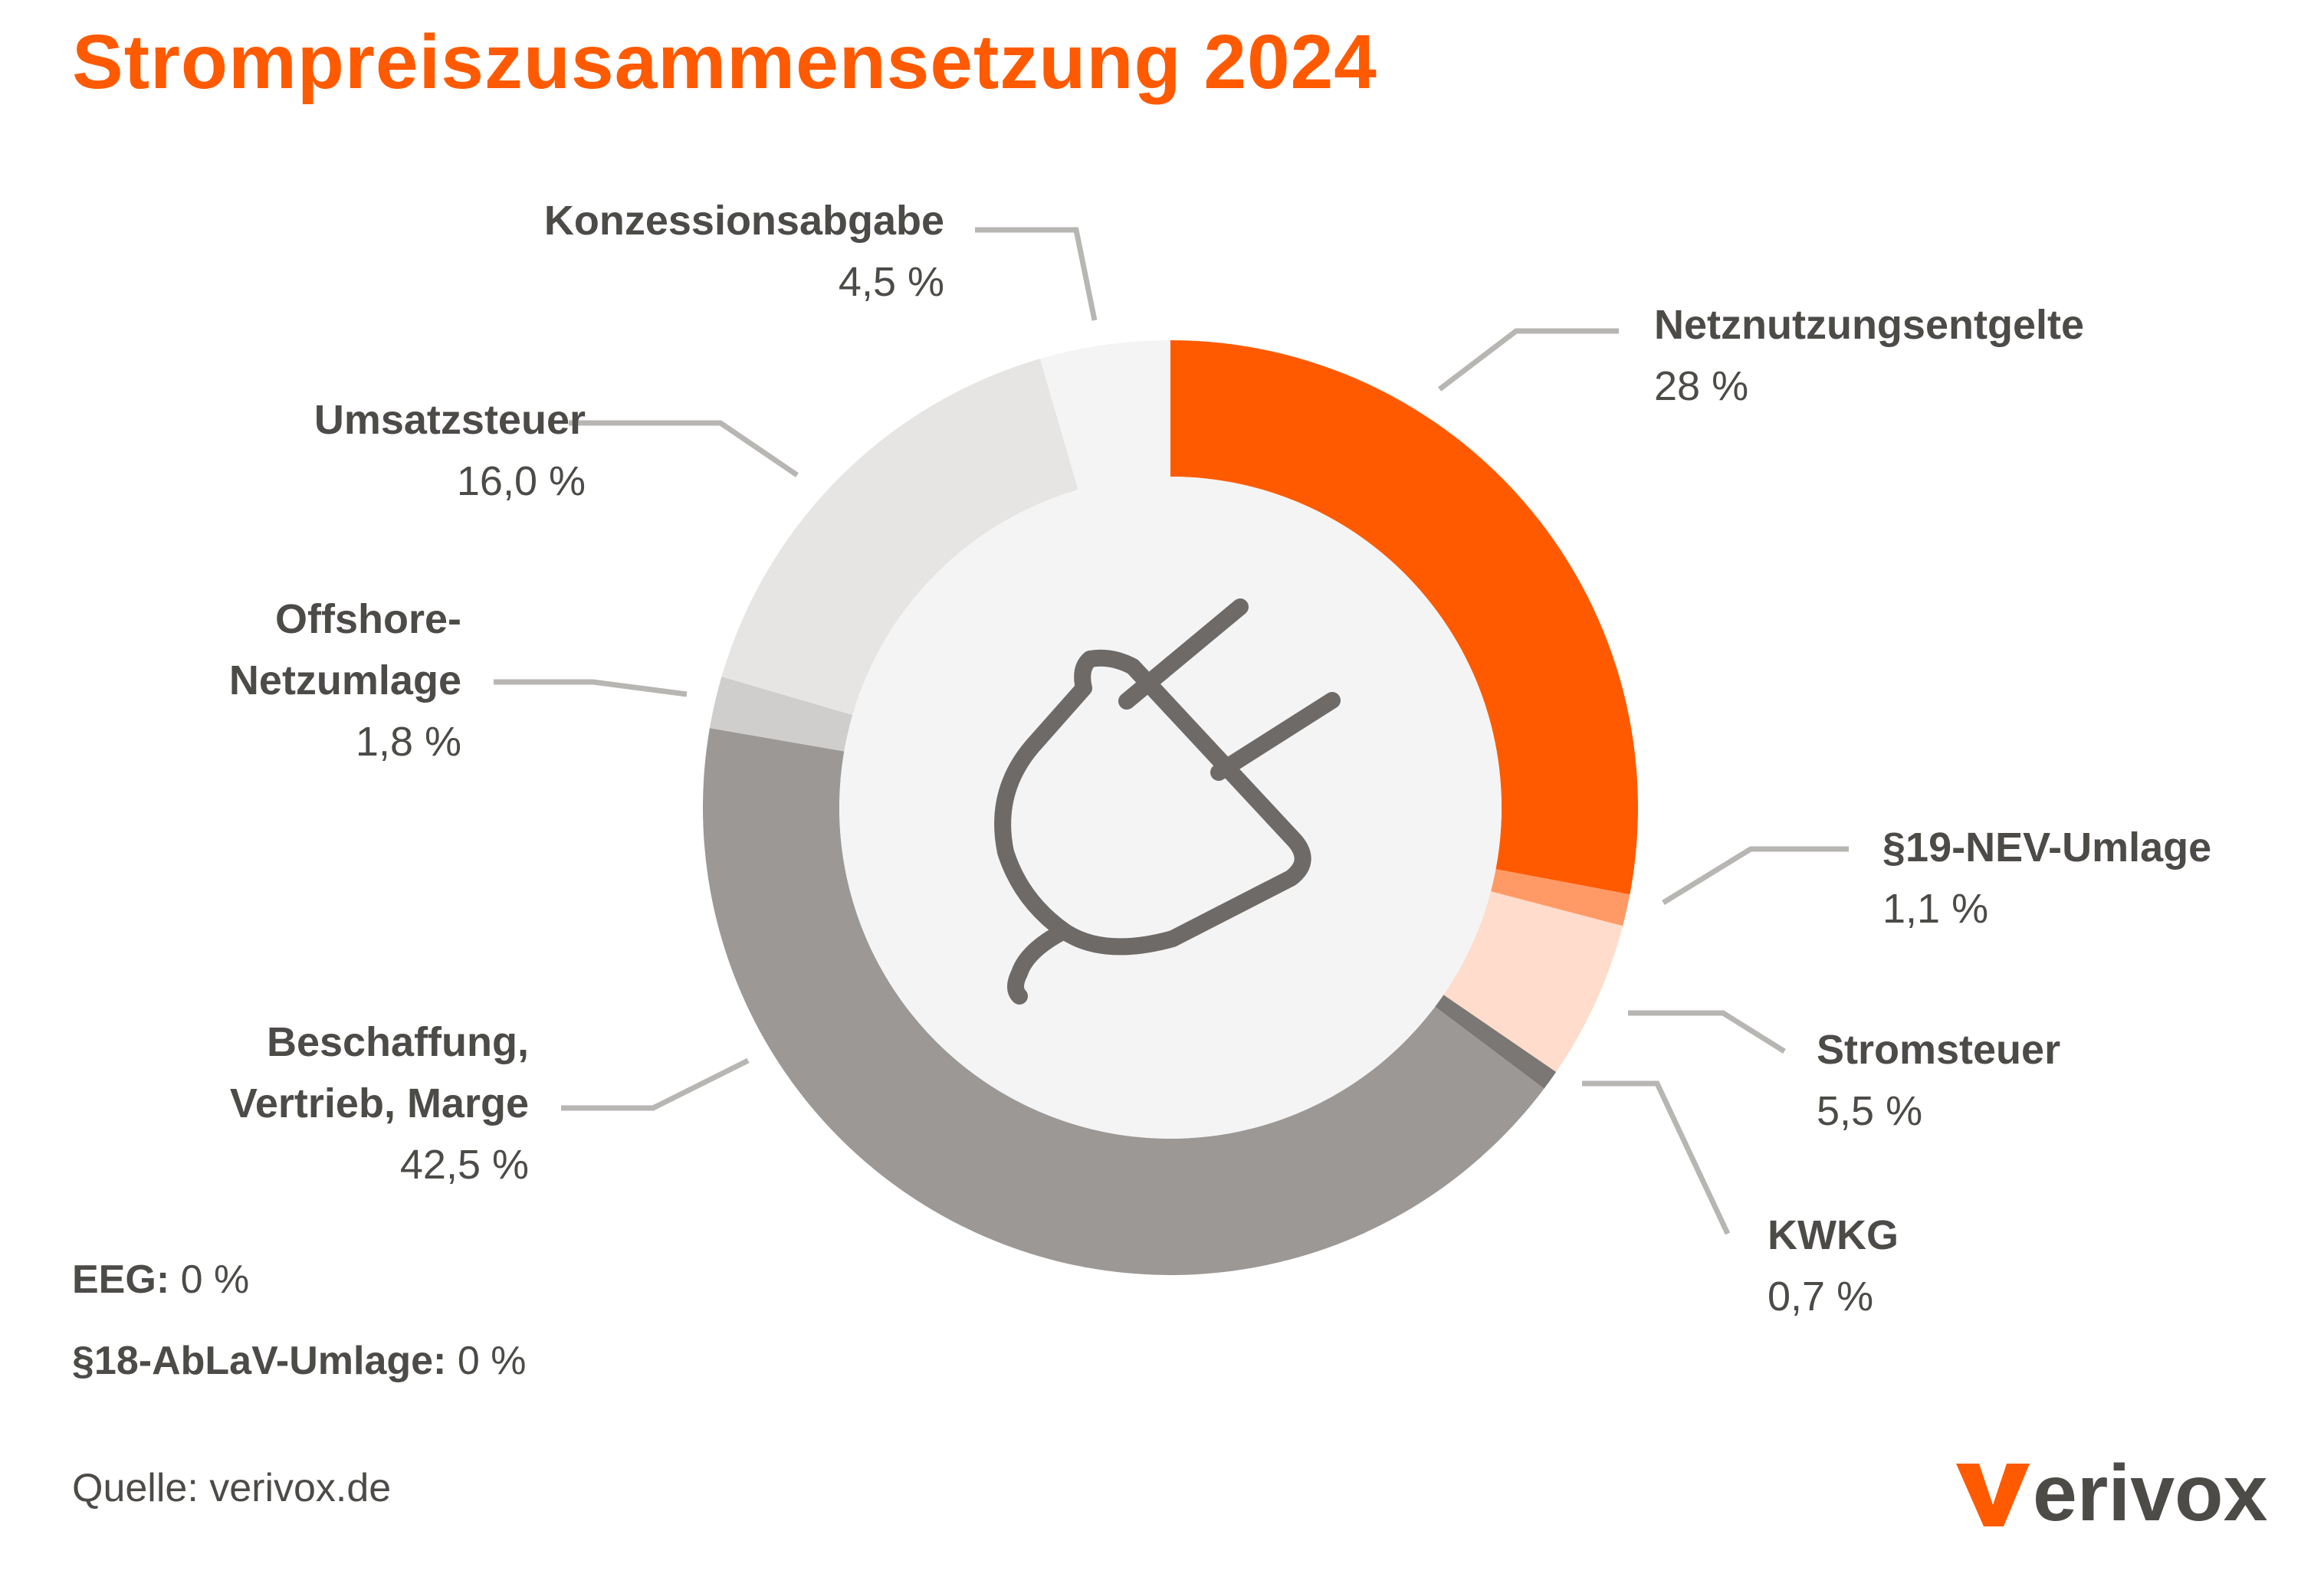 Image resolution: width=2324 pixels, height=1577 pixels. What do you see at coordinates (1701, 386) in the screenshot?
I see `label-value: 28 %` at bounding box center [1701, 386].